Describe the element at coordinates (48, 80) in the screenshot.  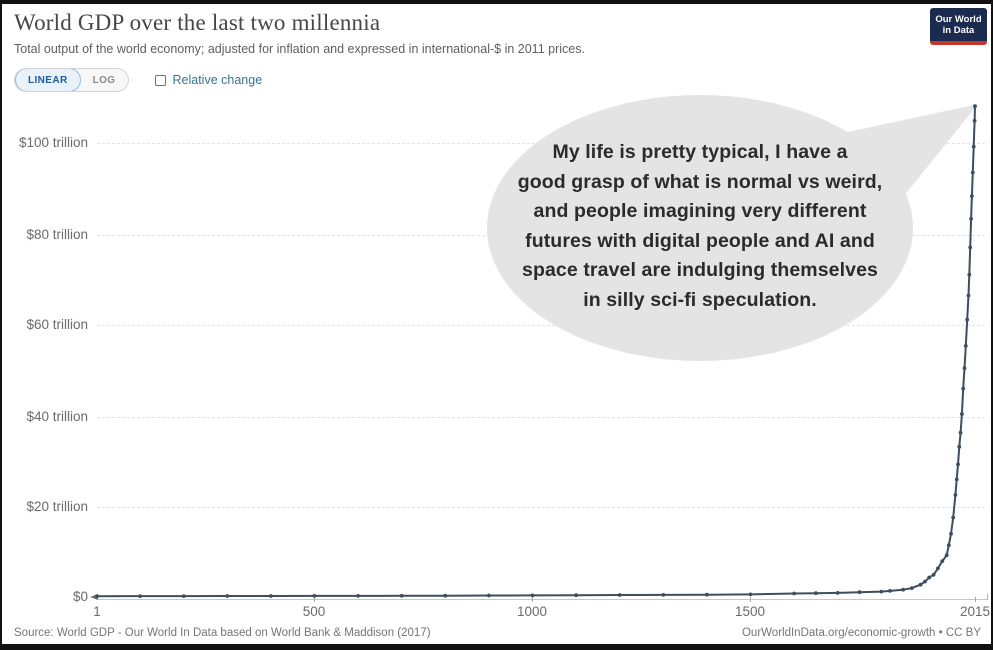
I see `linear-button: LINEAR` at that location.